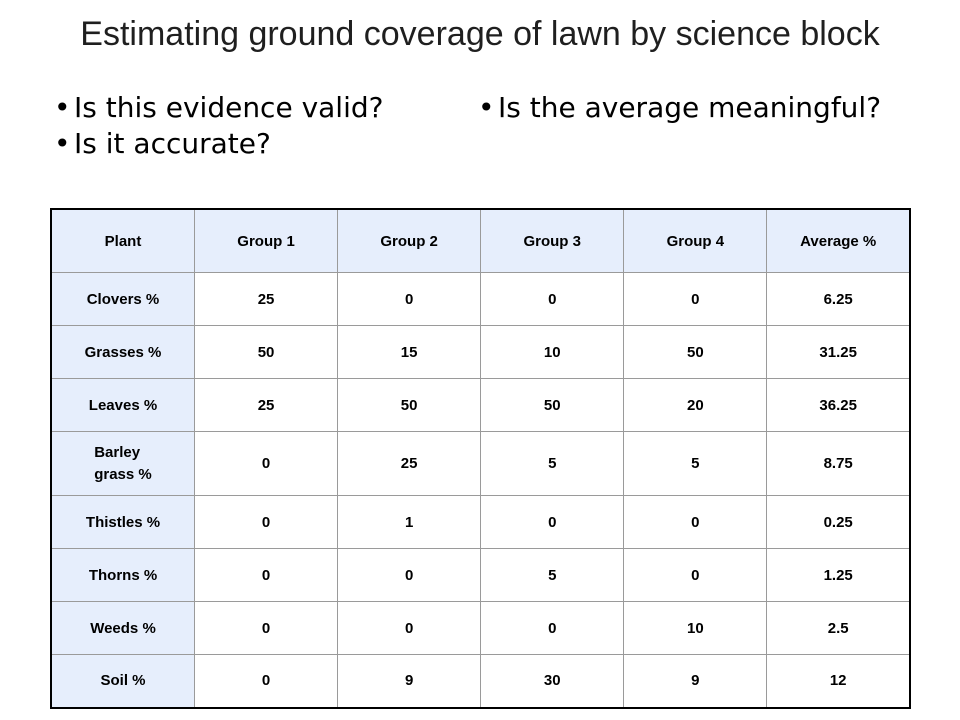 The height and width of the screenshot is (720, 960). Describe the element at coordinates (409, 240) in the screenshot. I see `column-header: Group 2` at that location.